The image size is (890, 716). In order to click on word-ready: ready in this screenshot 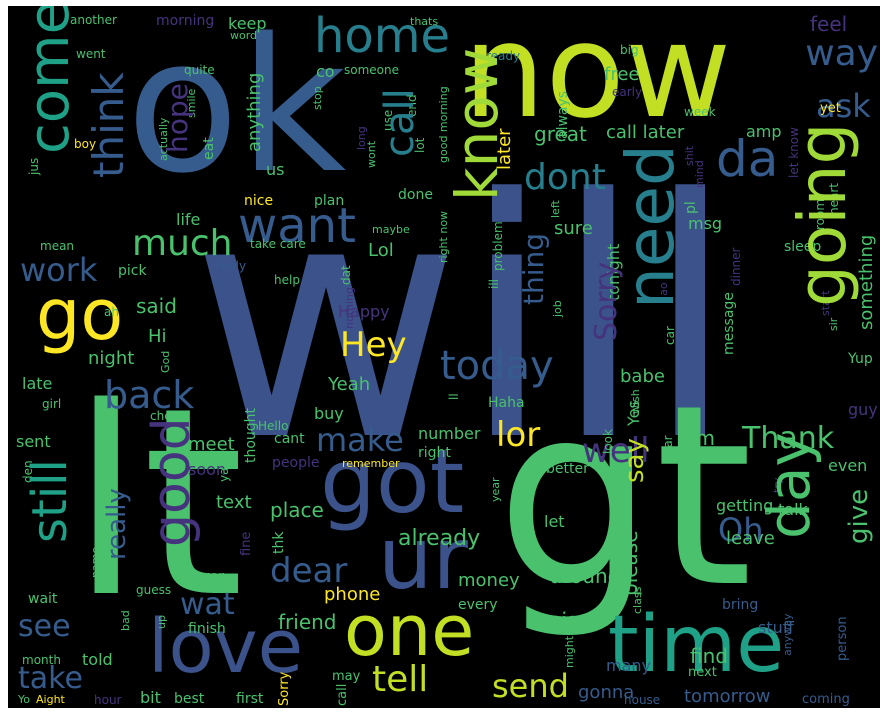, I will do `click(503, 56)`.